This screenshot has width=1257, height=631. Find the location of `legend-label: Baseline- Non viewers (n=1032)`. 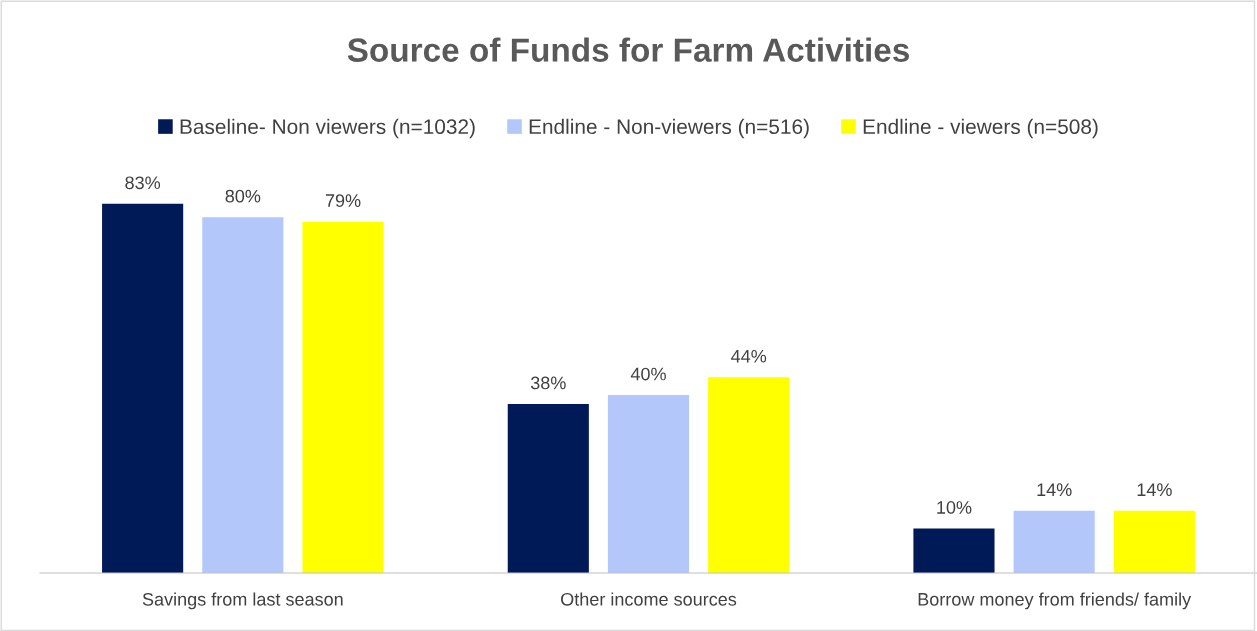

legend-label: Baseline- Non viewers (n=1032) is located at coordinates (327, 128).